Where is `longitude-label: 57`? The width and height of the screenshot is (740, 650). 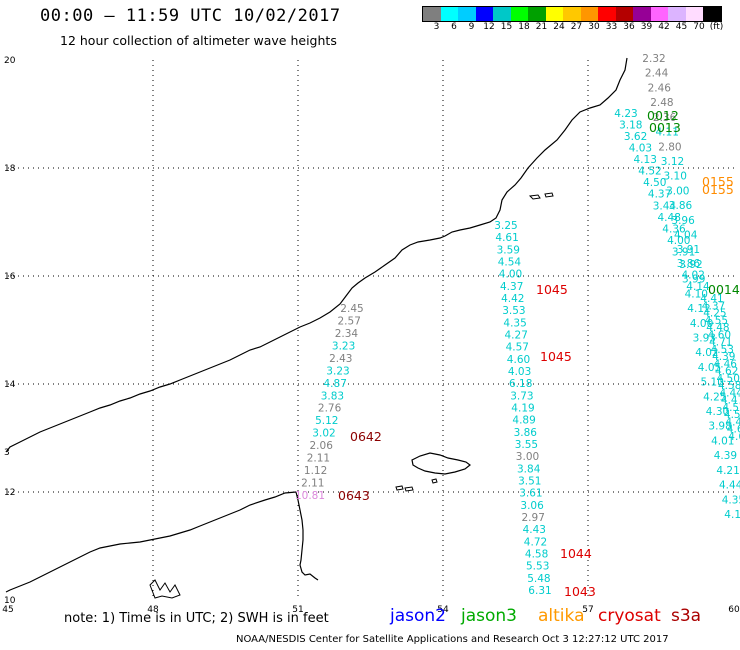
longitude-label: 57 is located at coordinates (587, 610).